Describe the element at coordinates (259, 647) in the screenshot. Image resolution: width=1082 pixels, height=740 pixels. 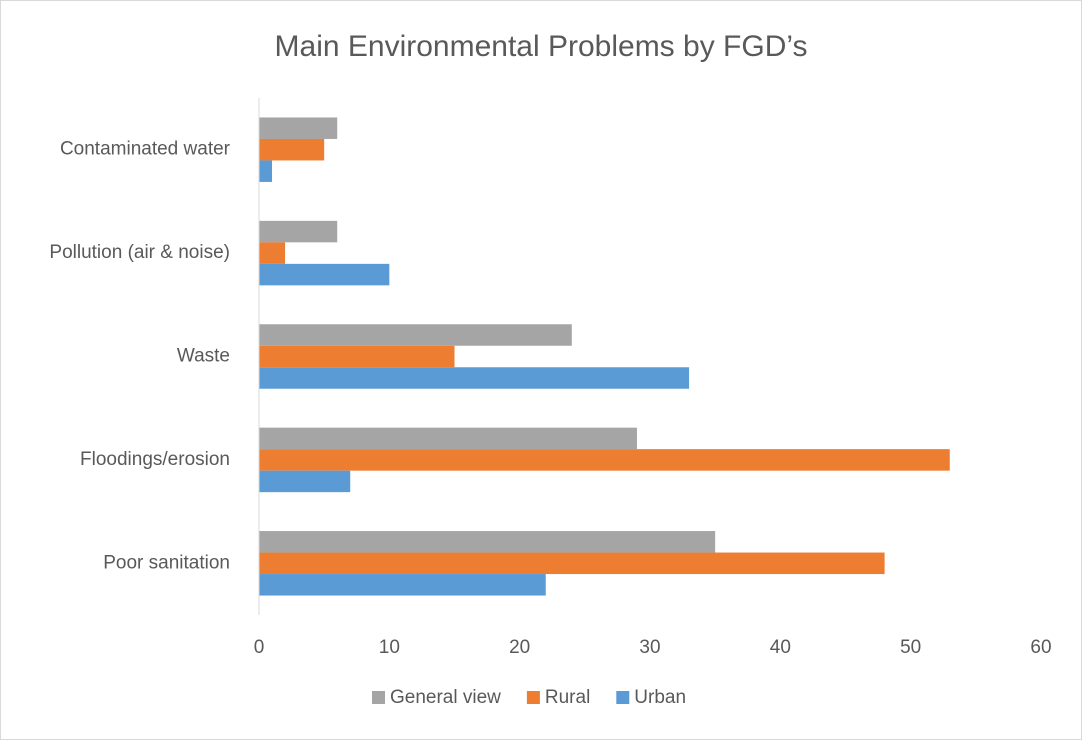
I see `x-tick-label: 0` at that location.